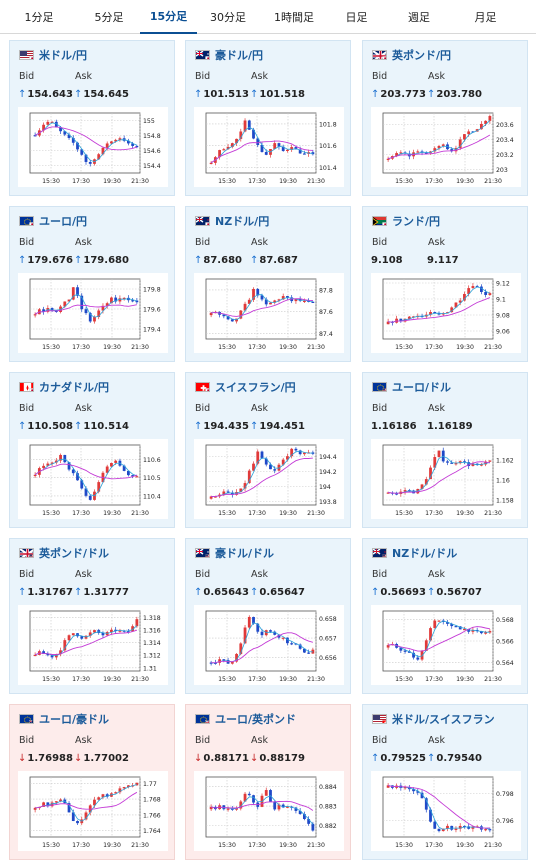  What do you see at coordinates (403, 592) in the screenshot?
I see `bid-value: 0.56693` at bounding box center [403, 592].